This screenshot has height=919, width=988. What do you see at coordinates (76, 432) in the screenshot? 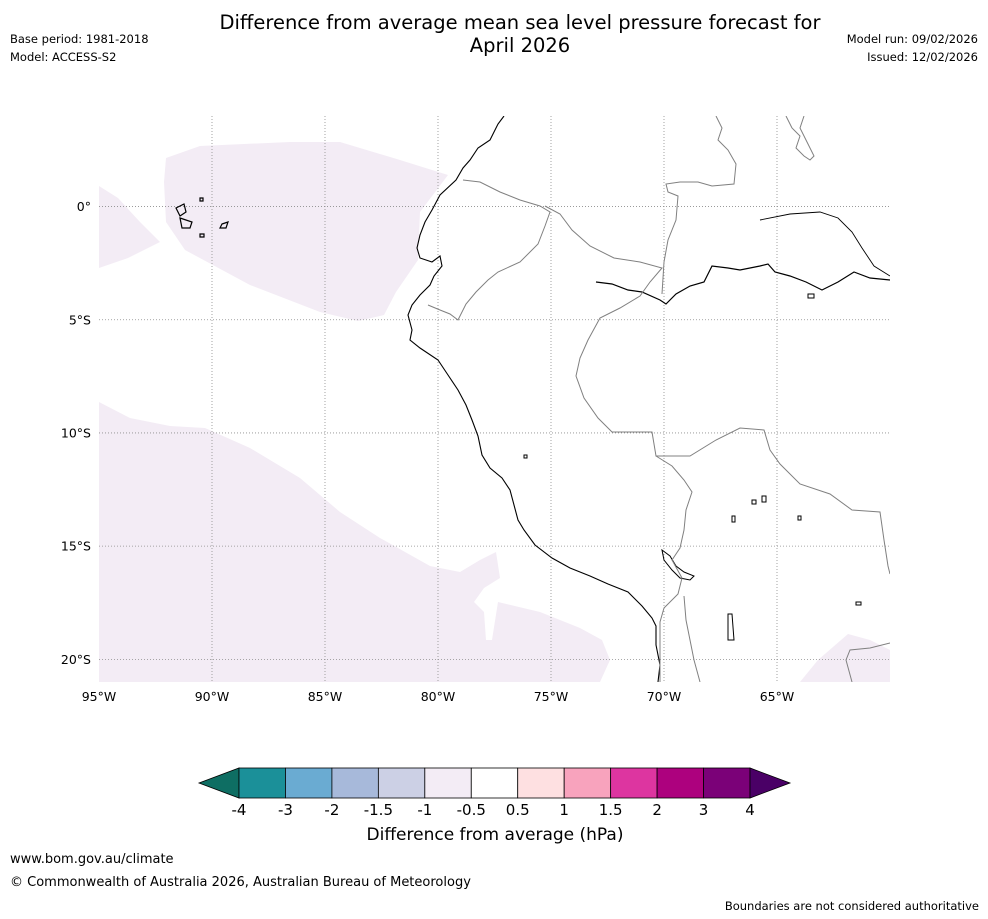
I see `lat-tick-label: 10°S` at bounding box center [76, 432].